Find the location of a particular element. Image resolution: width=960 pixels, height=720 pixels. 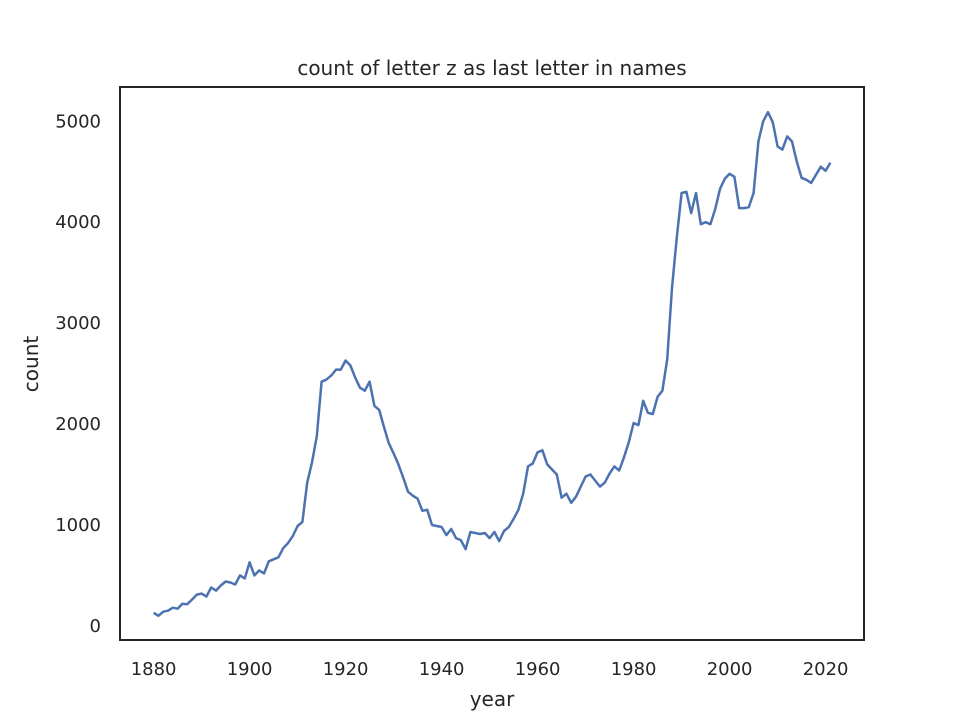

x-tick-label: 1960 is located at coordinates (538, 669).